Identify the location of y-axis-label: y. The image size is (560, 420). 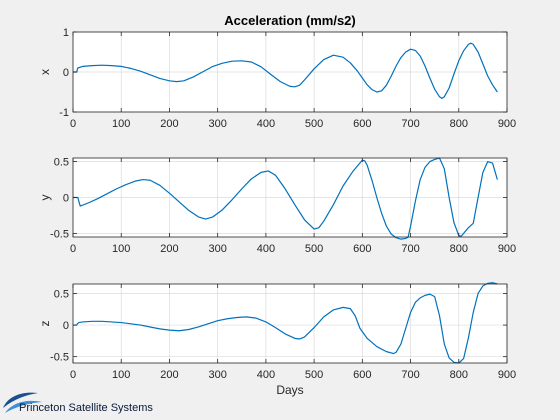
(45, 198).